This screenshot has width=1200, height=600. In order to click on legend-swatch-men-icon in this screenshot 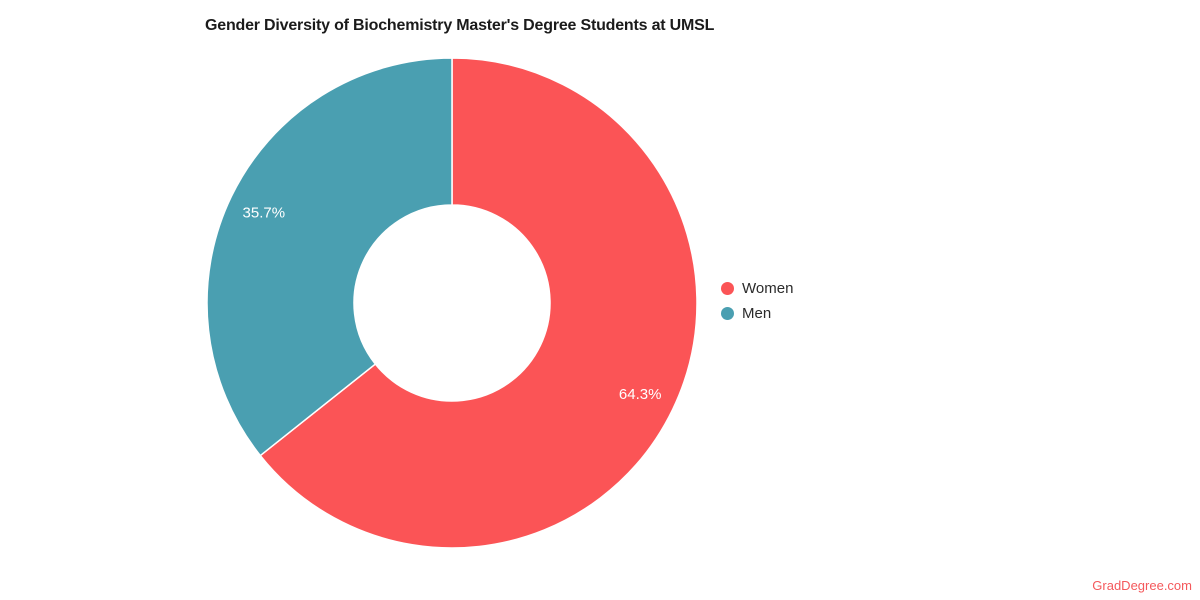, I will do `click(727, 313)`.